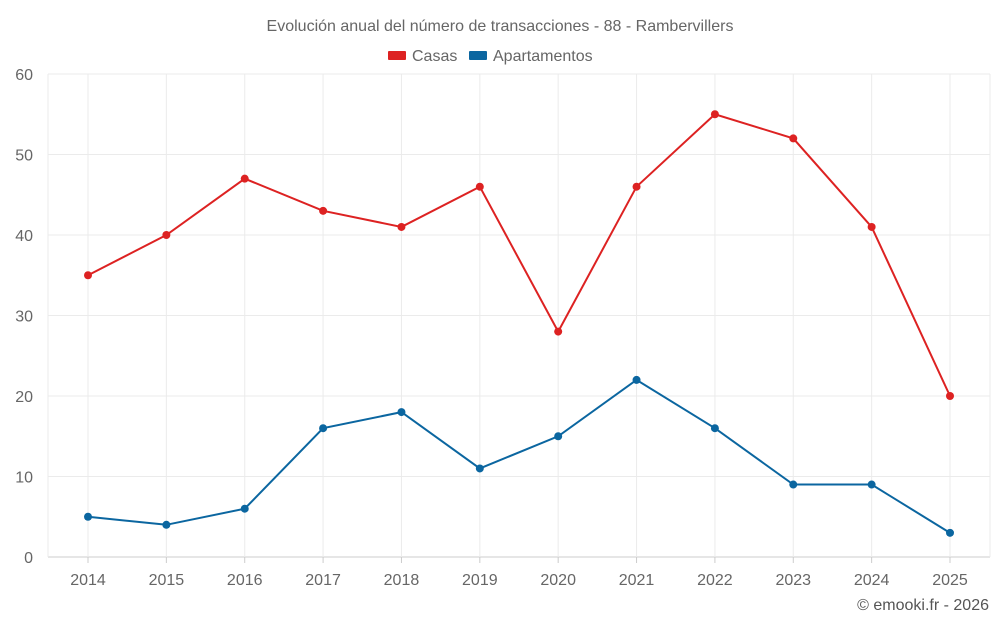  I want to click on x-tick-label: 2024, so click(872, 580).